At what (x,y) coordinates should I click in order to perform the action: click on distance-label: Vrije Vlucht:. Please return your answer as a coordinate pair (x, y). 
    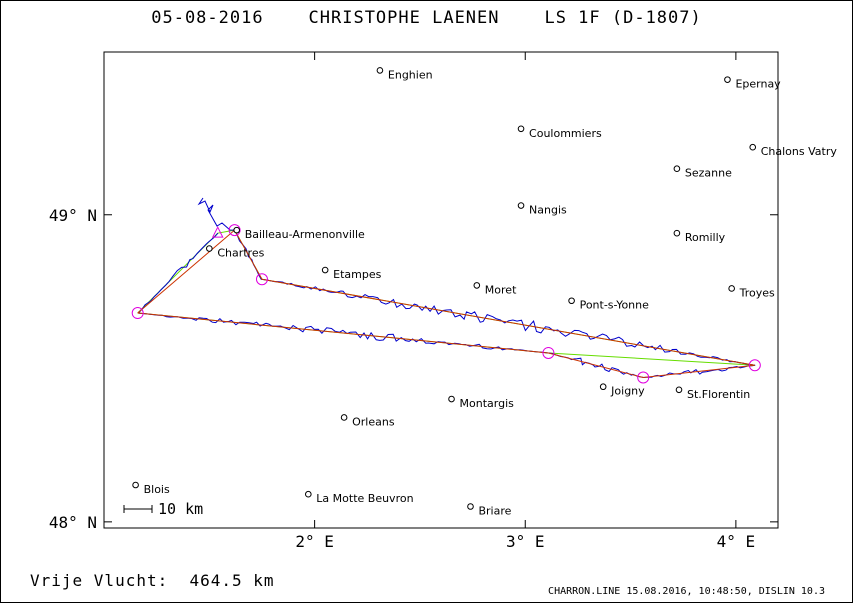
    Looking at the image, I should click on (99, 580).